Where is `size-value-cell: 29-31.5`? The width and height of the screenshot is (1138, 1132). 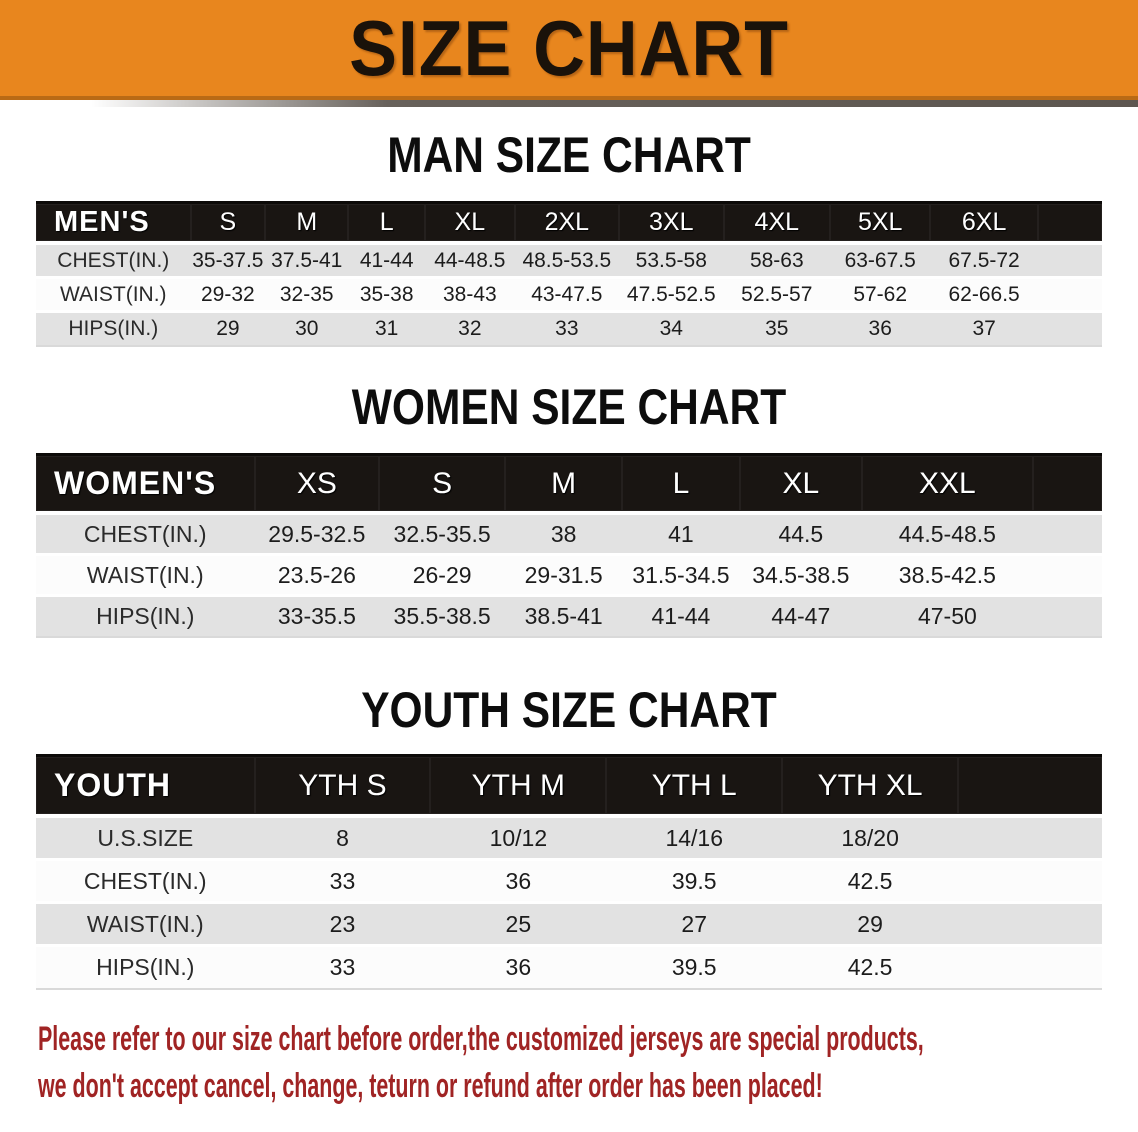
size-value-cell: 29-31.5 is located at coordinates (564, 576).